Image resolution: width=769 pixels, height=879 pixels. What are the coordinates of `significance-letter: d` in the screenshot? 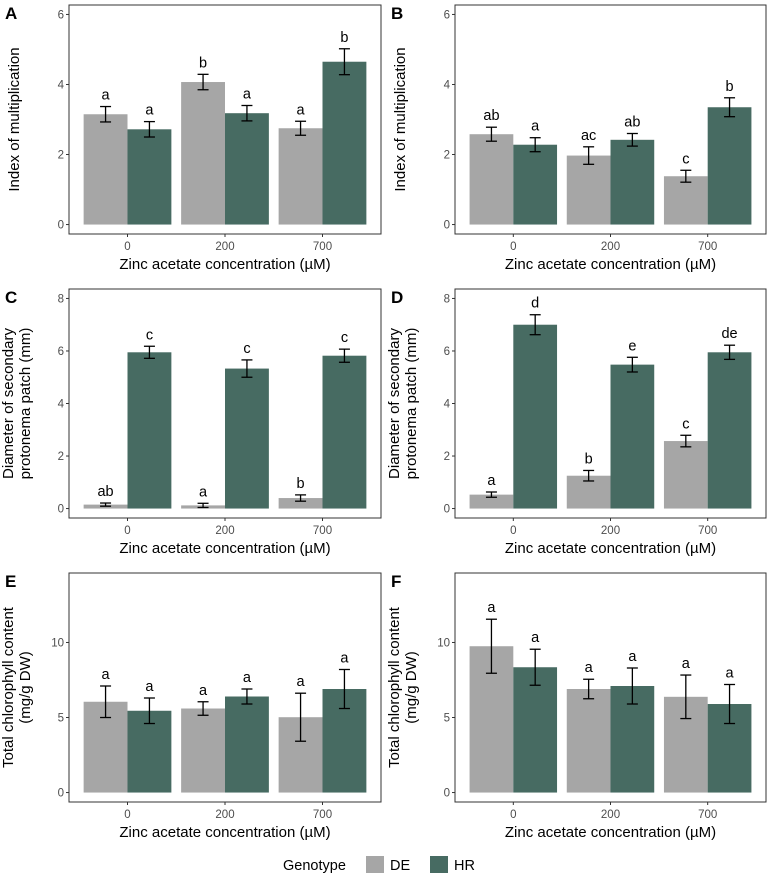 It's located at (535, 304).